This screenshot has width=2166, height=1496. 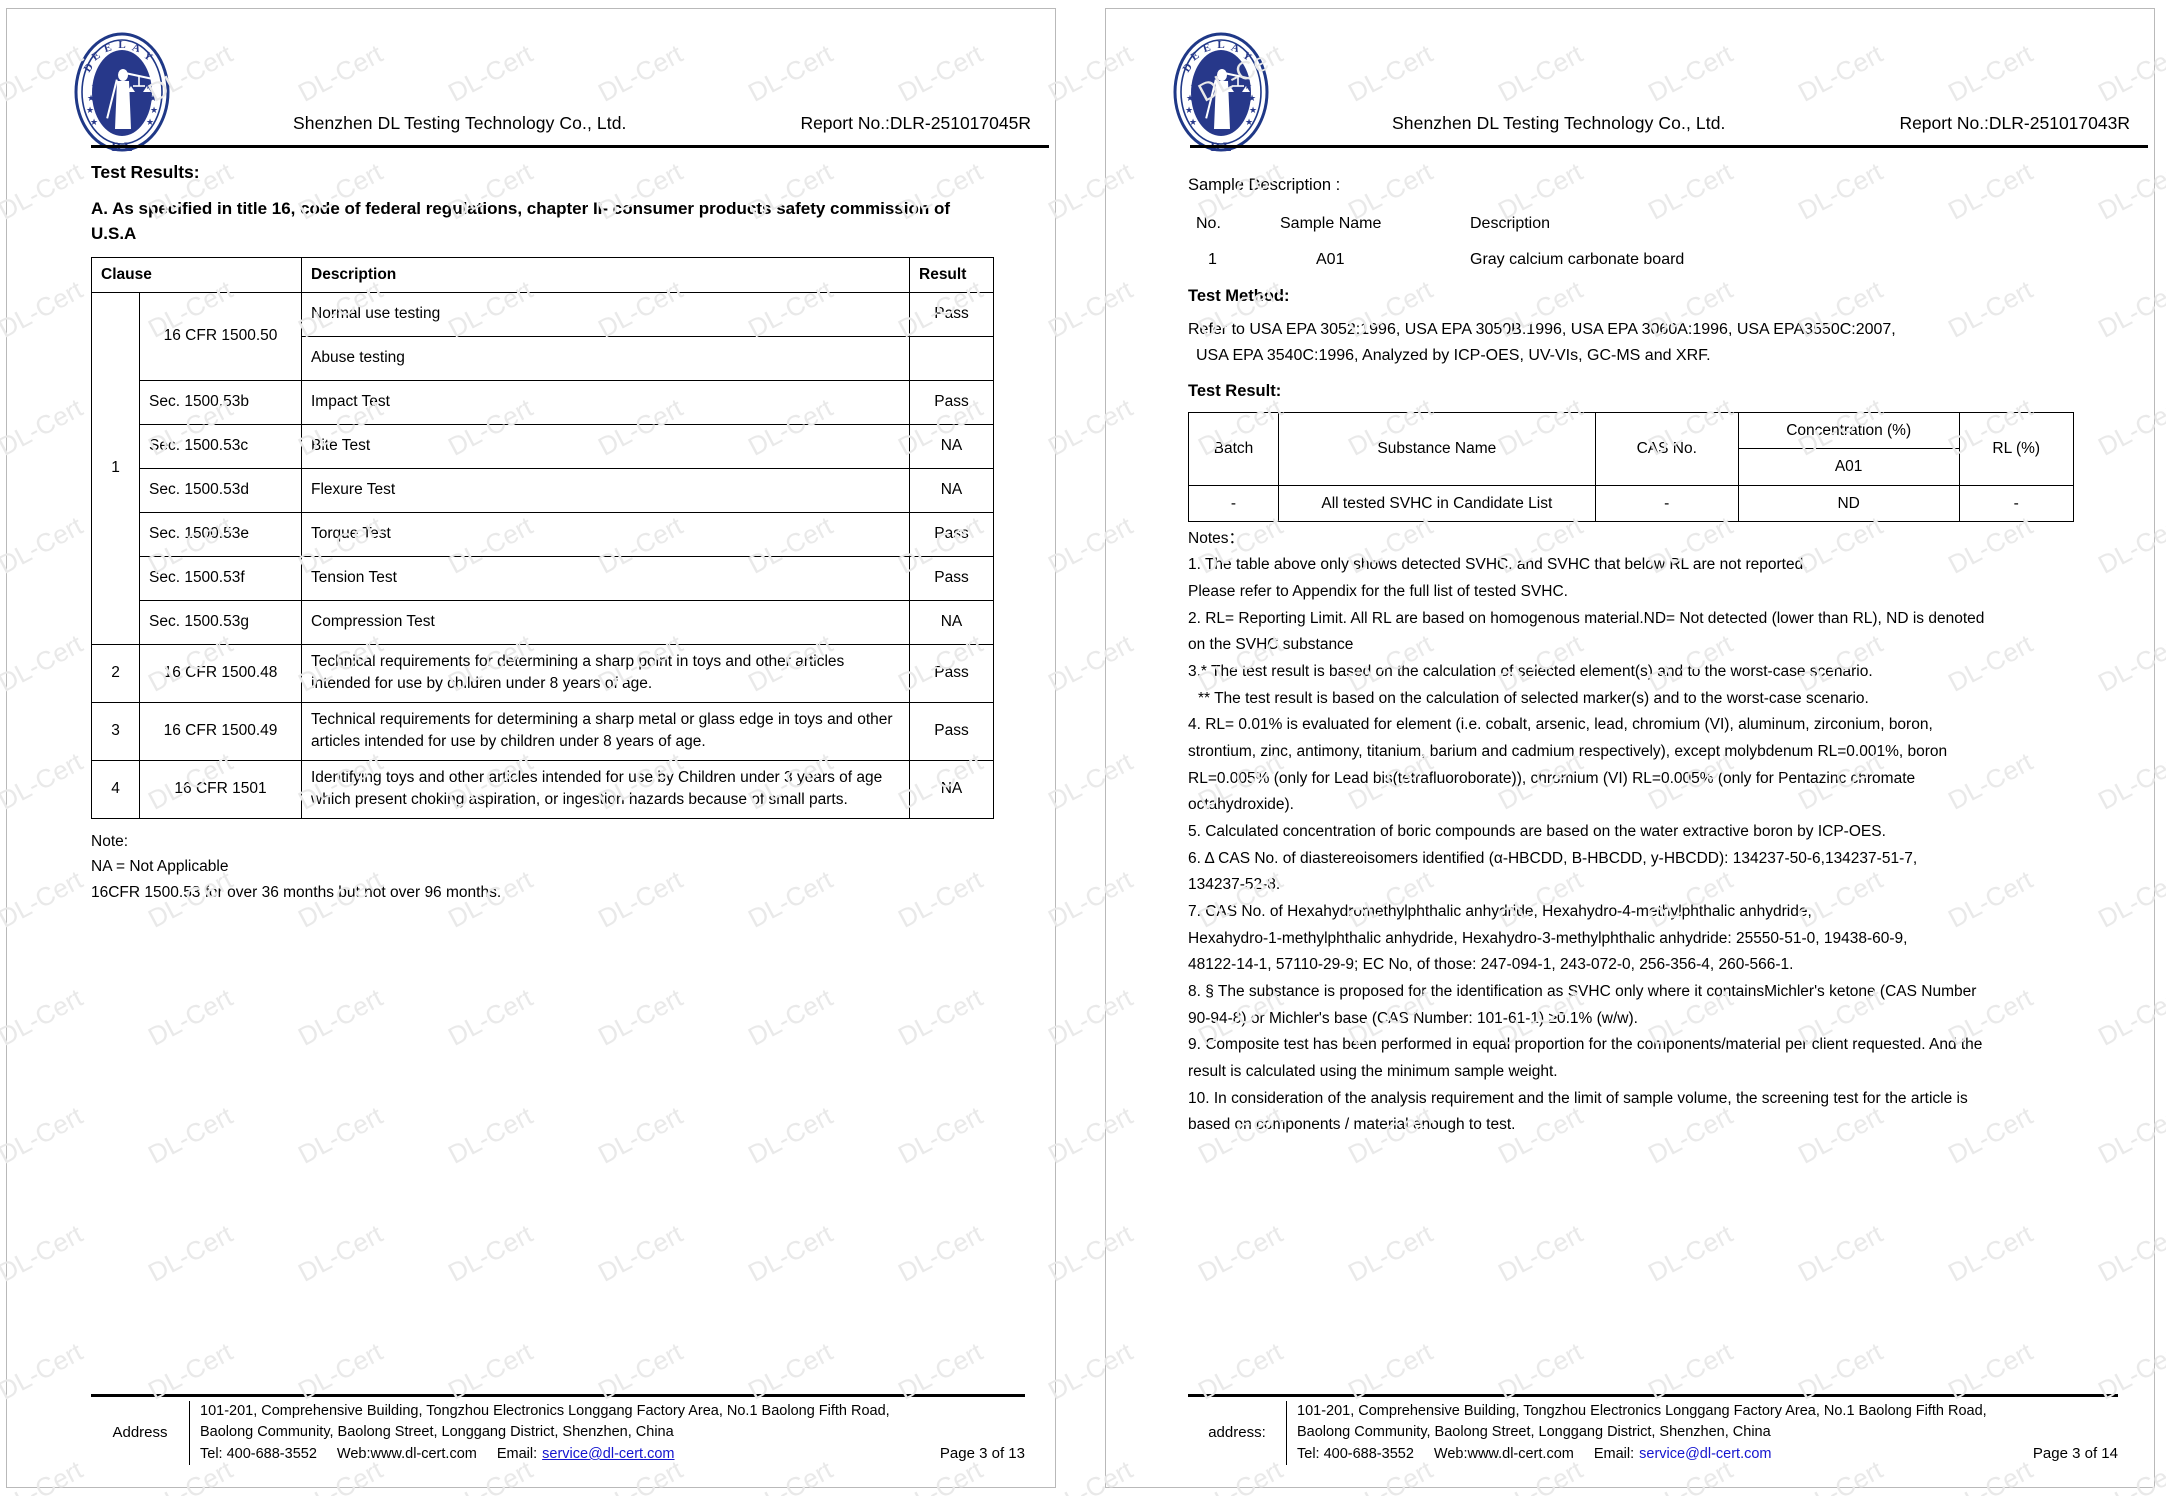 I want to click on sample-value-desc: Gray calcium carbonate board, so click(x=1577, y=259).